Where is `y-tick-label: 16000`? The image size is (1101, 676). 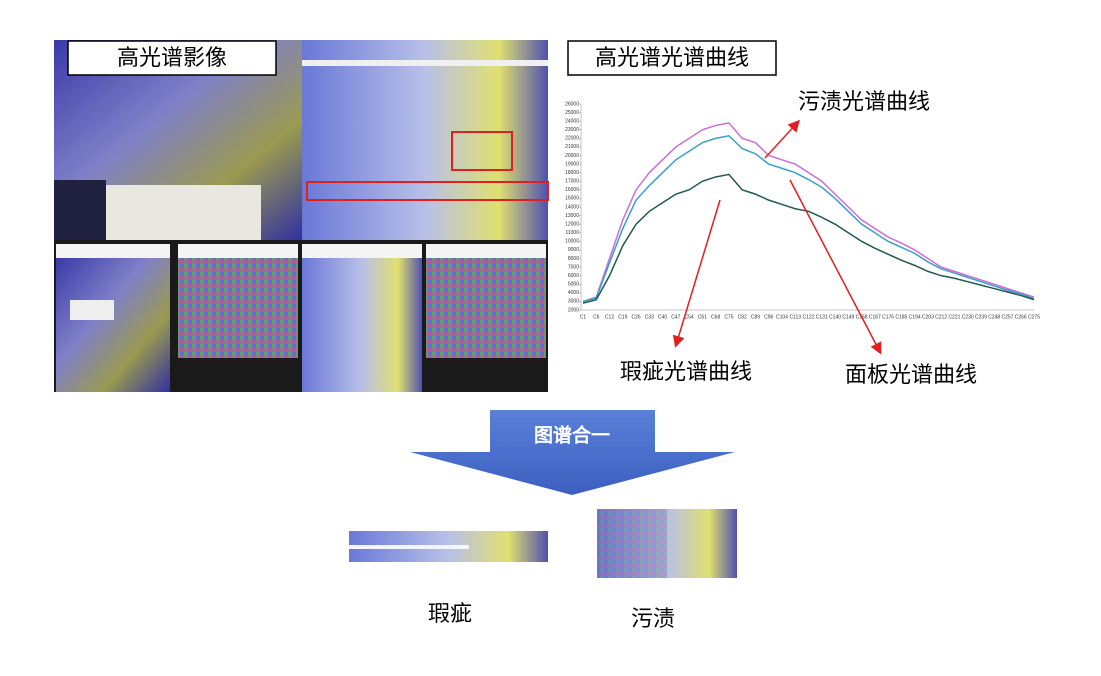 y-tick-label: 16000 is located at coordinates (572, 190).